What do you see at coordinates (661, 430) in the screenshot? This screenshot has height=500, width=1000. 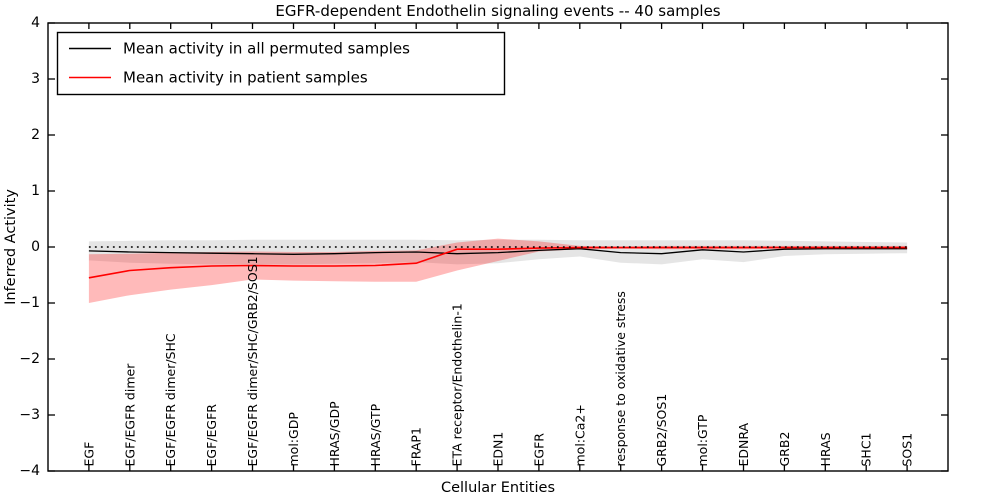 I see `category-label: GRB2/SOS1` at bounding box center [661, 430].